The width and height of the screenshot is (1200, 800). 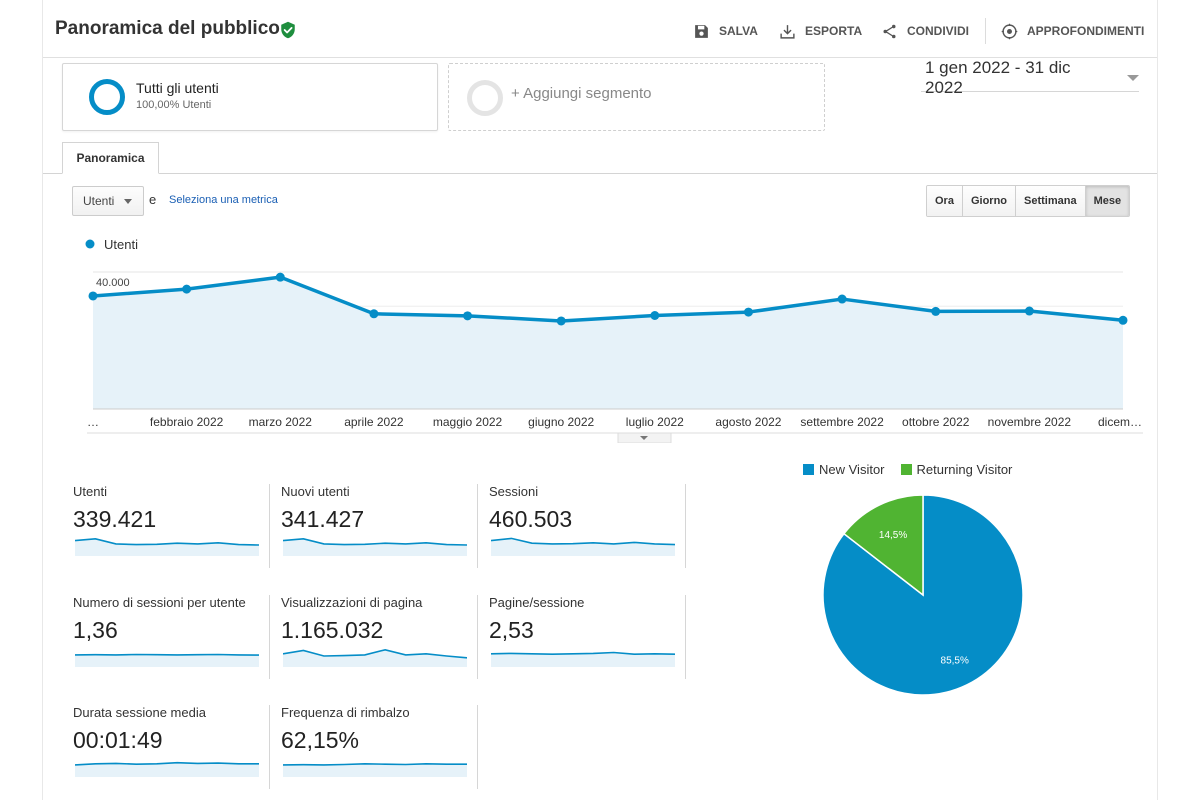 I want to click on page-title: Panoramica del pubblico, so click(x=167, y=28).